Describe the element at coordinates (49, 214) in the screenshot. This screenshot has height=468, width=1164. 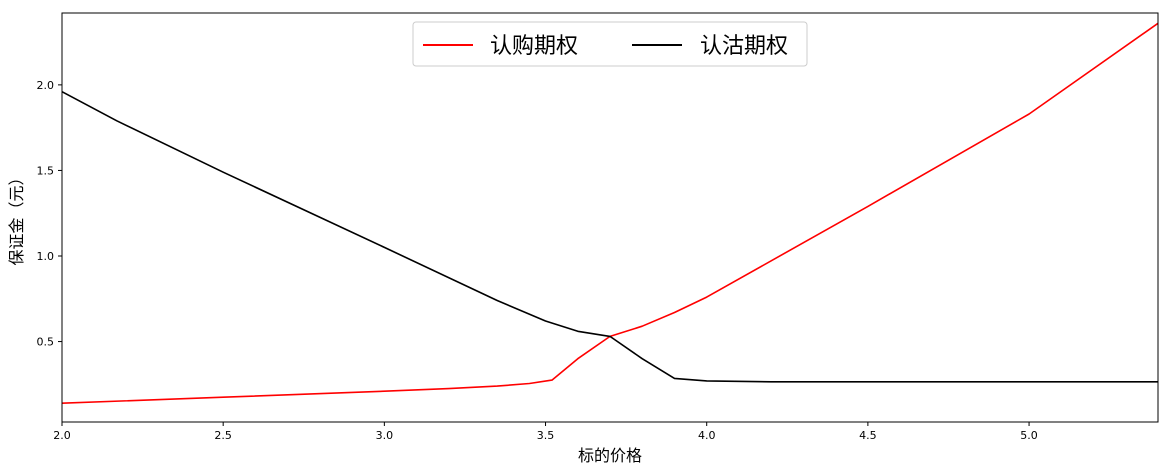
I see `y-axis-ticks: 0.5 1.0 1.5 2.0` at that location.